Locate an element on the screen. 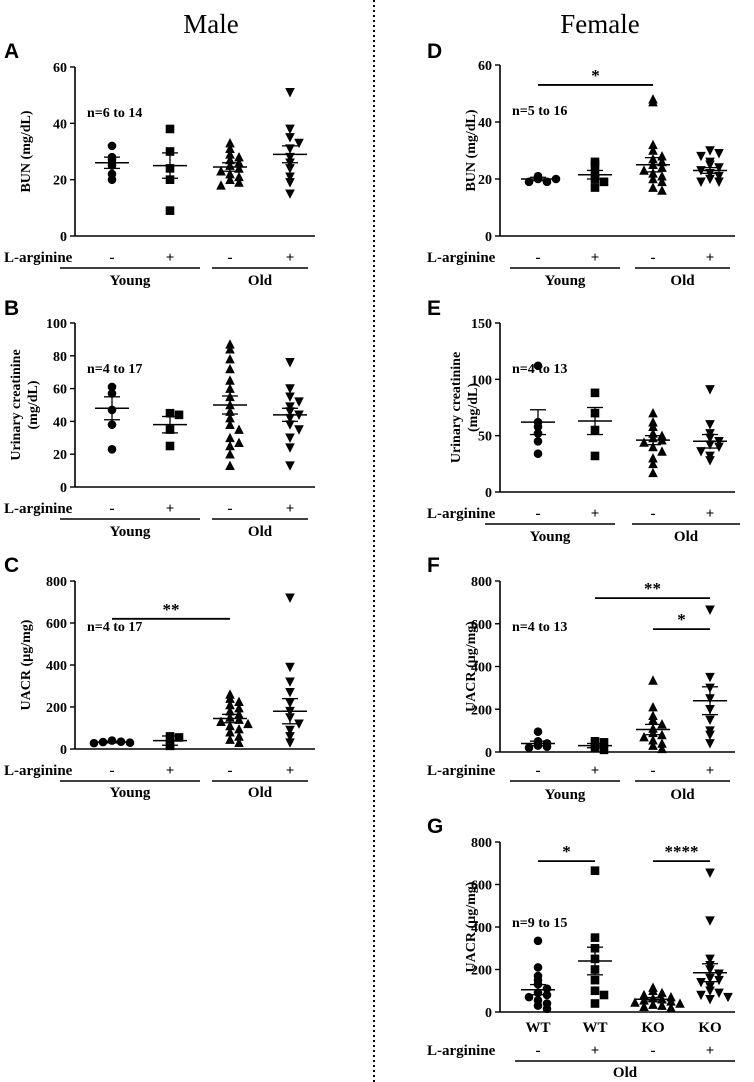 The width and height of the screenshot is (754, 1082). y-axis-label: BUN (mg/dL) is located at coordinates (26, 151).